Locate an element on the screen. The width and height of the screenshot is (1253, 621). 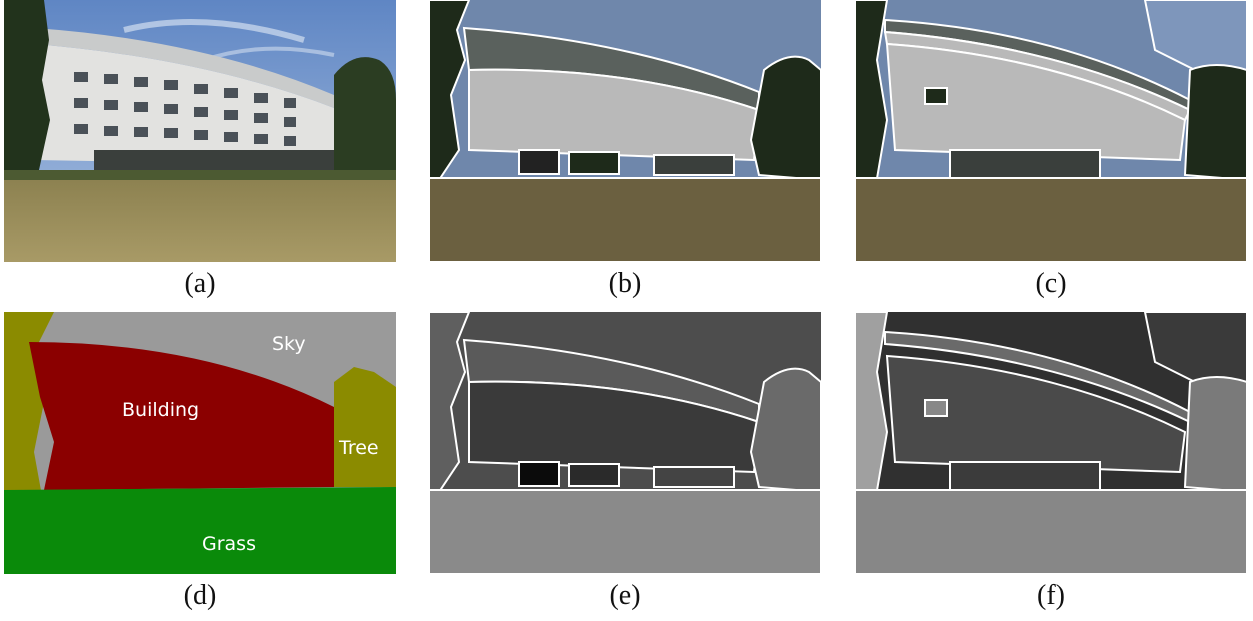
photo-image is located at coordinates (200, 131).